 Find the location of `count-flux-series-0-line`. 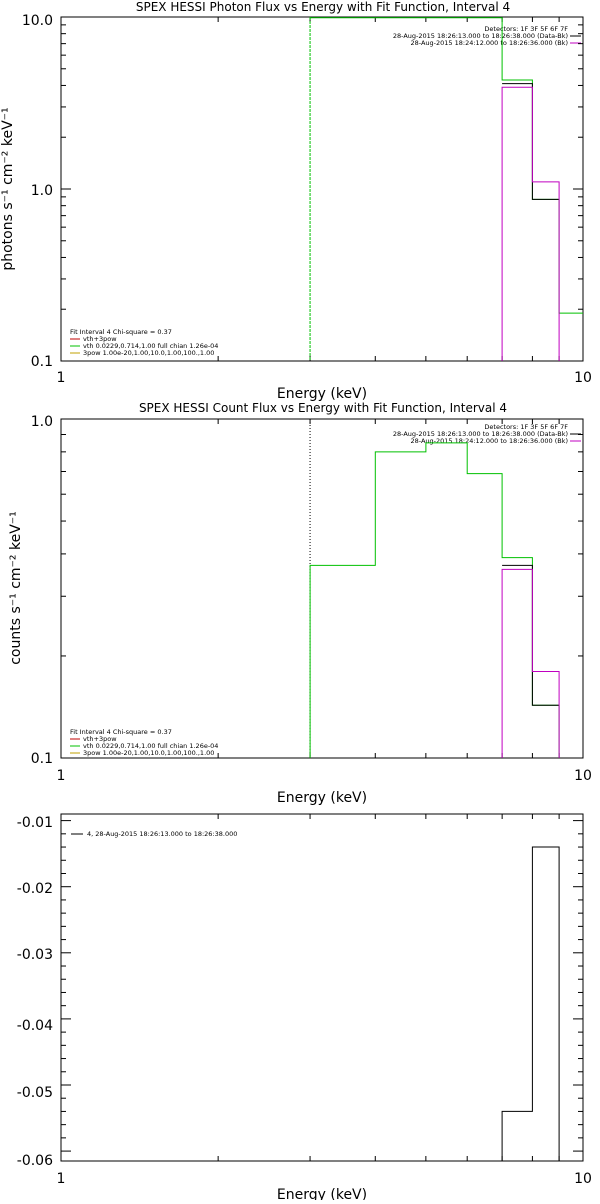

count-flux-series-0-line is located at coordinates (434, 600).